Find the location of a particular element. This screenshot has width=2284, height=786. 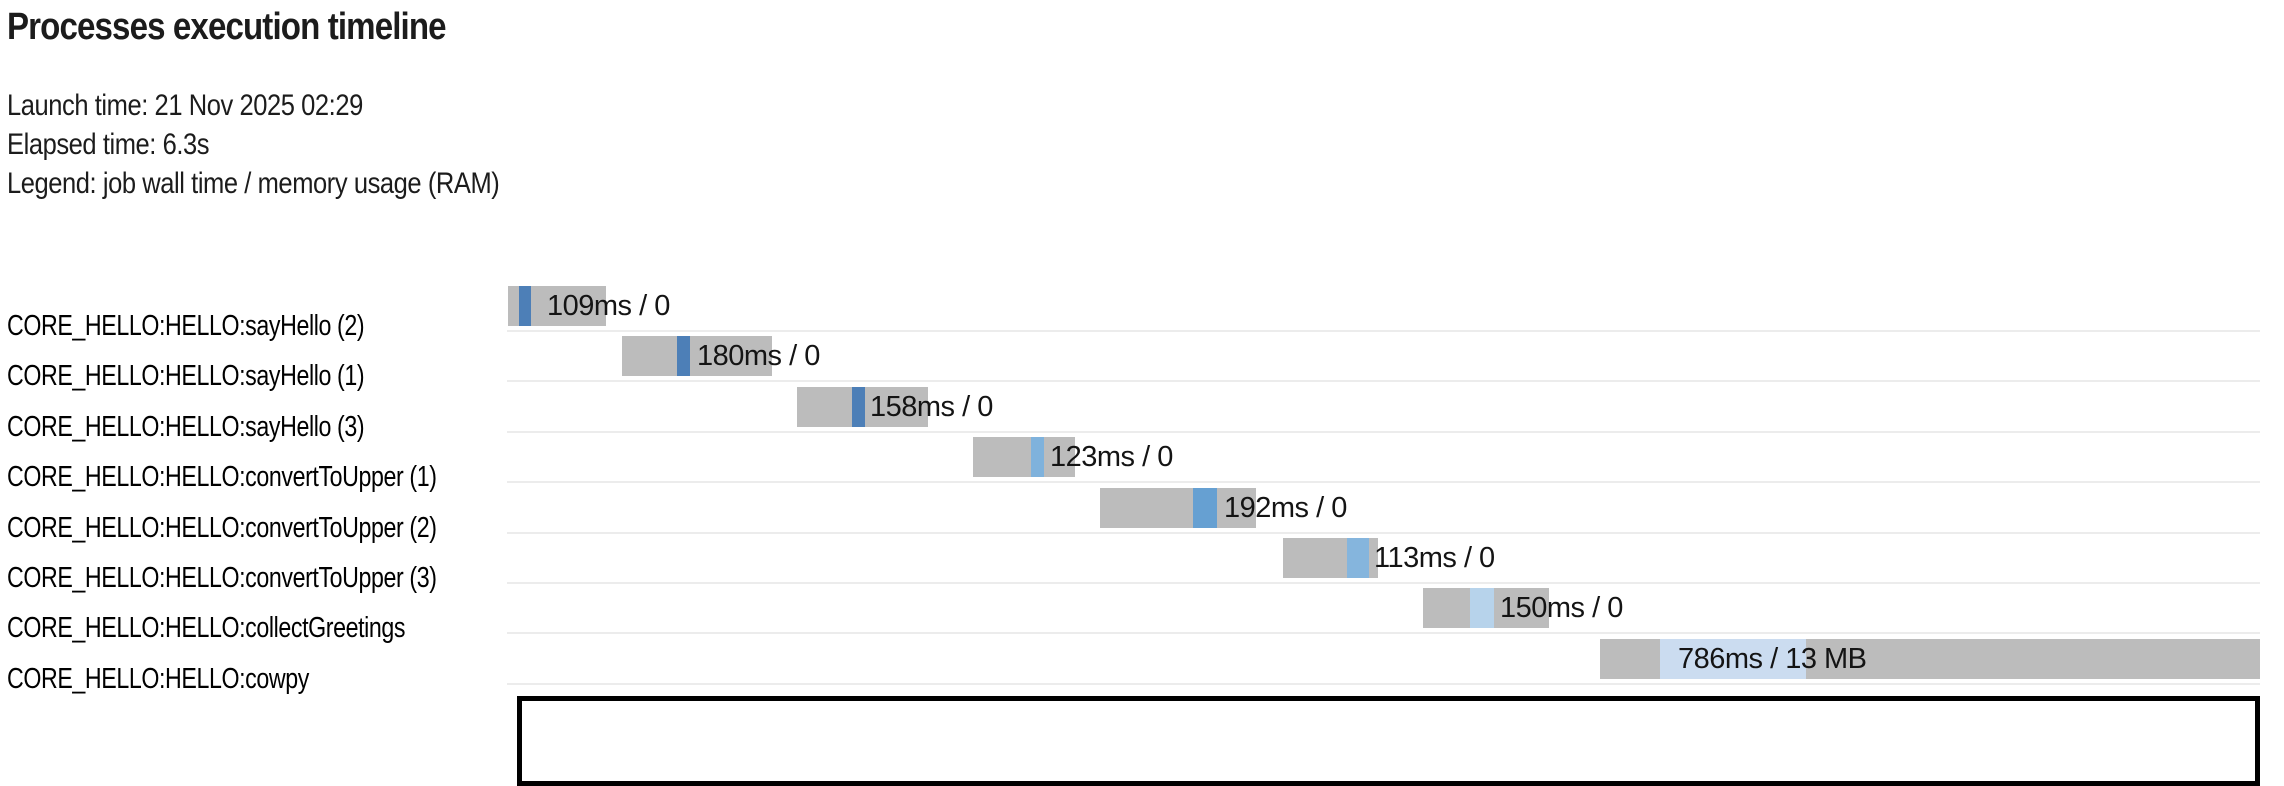

process-row-label: CORE_HELLO:HELLO:convertToUpper (3) is located at coordinates (222, 578).